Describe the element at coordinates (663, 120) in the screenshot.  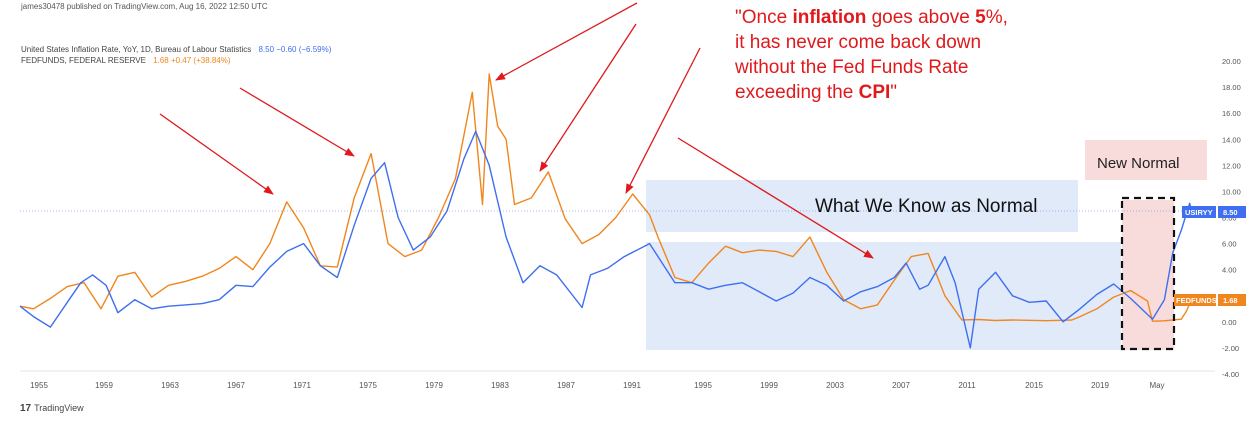
I see `arrow-1989` at that location.